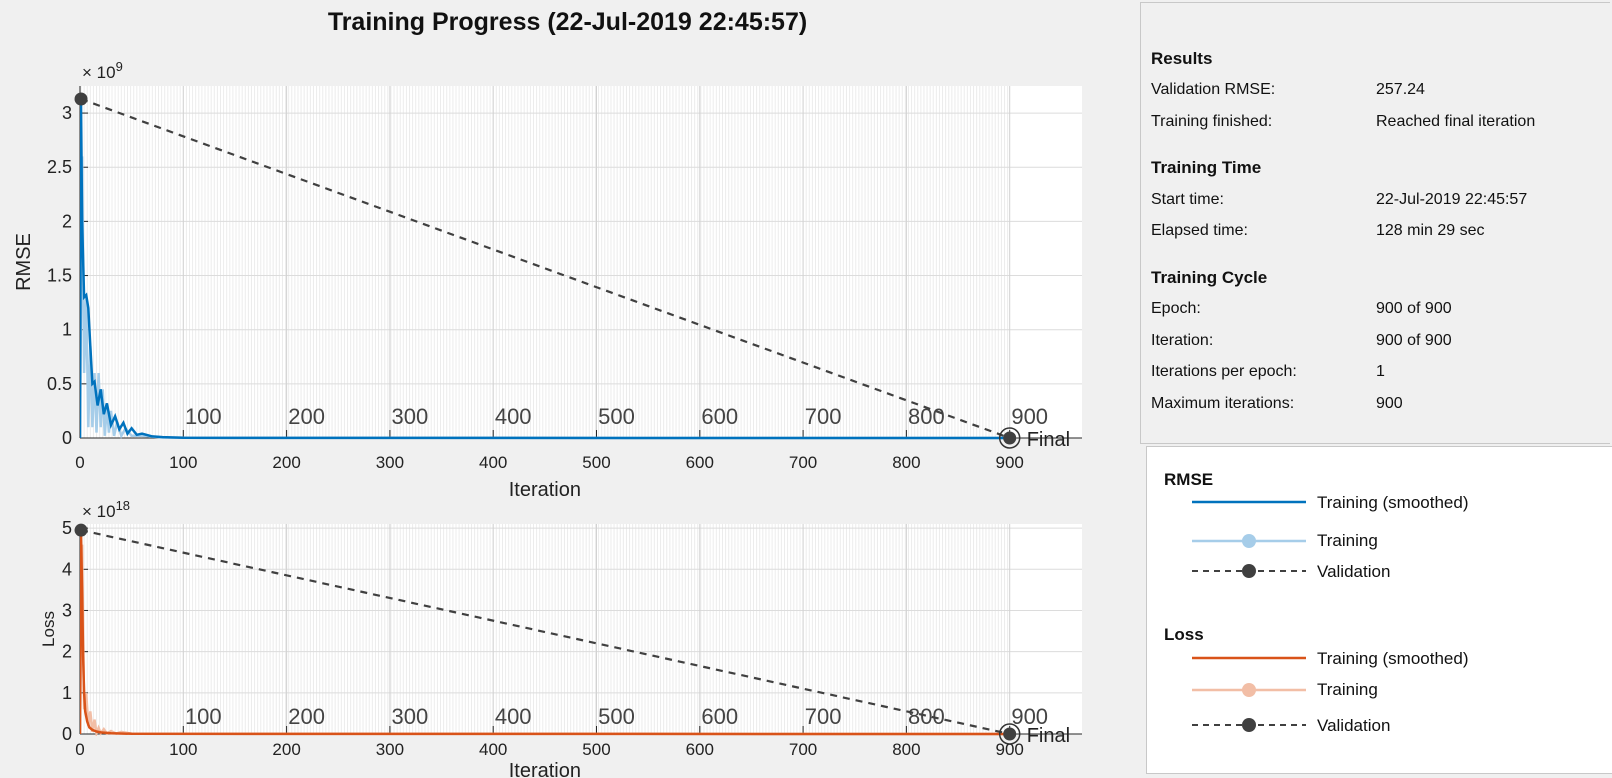 This screenshot has height=778, width=1612. Describe the element at coordinates (203, 716) in the screenshot. I see `loss-epoch-label: 100` at that location.